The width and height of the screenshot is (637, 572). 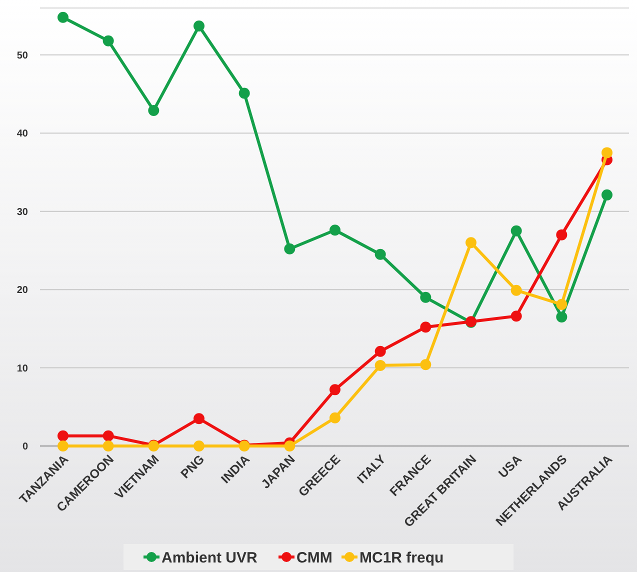 What do you see at coordinates (22, 134) in the screenshot?
I see `y-tick-label: 40` at bounding box center [22, 134].